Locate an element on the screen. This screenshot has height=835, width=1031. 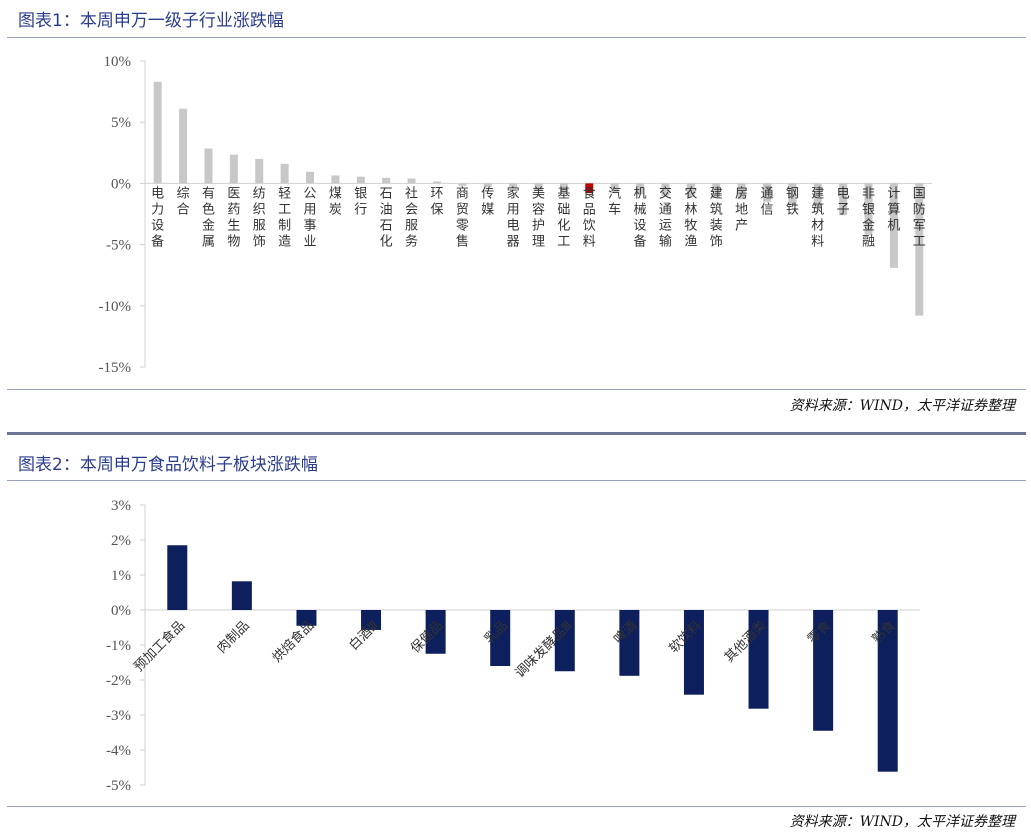
x-category-label: 建筑装饰 is located at coordinates (716, 217).